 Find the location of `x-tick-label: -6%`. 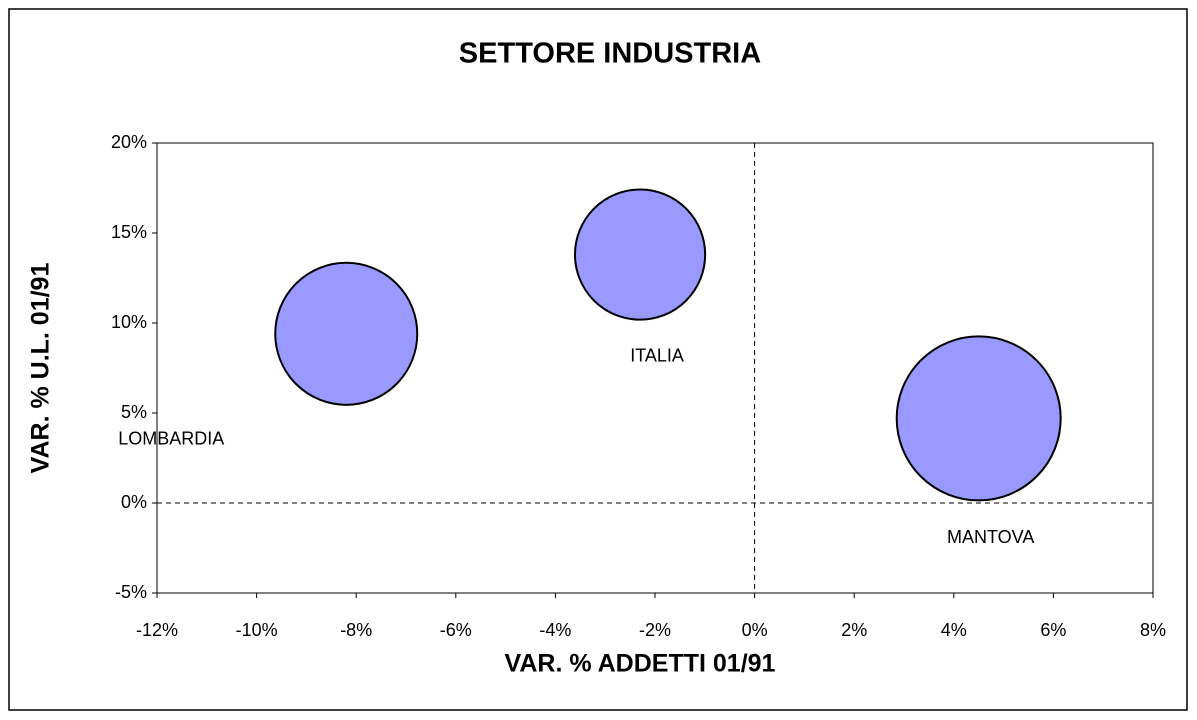

x-tick-label: -6% is located at coordinates (456, 630).